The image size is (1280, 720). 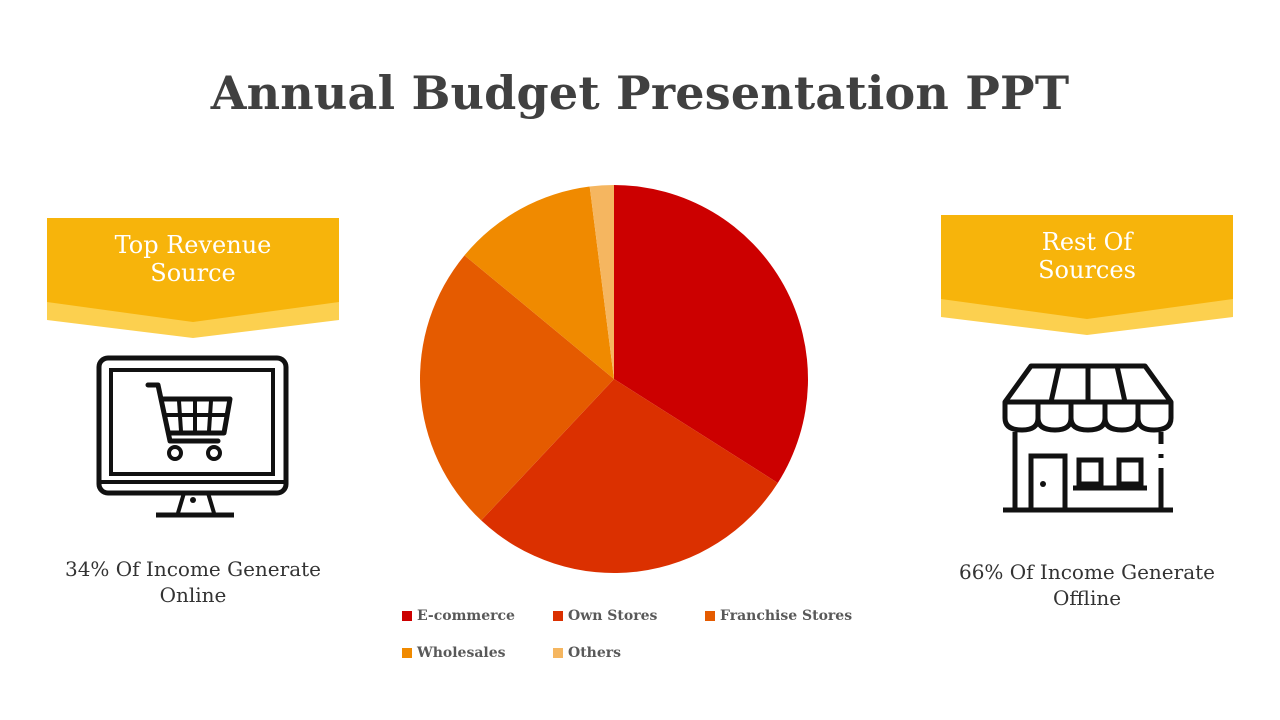 What do you see at coordinates (613, 616) in the screenshot?
I see `legend-label: Own Stores` at bounding box center [613, 616].